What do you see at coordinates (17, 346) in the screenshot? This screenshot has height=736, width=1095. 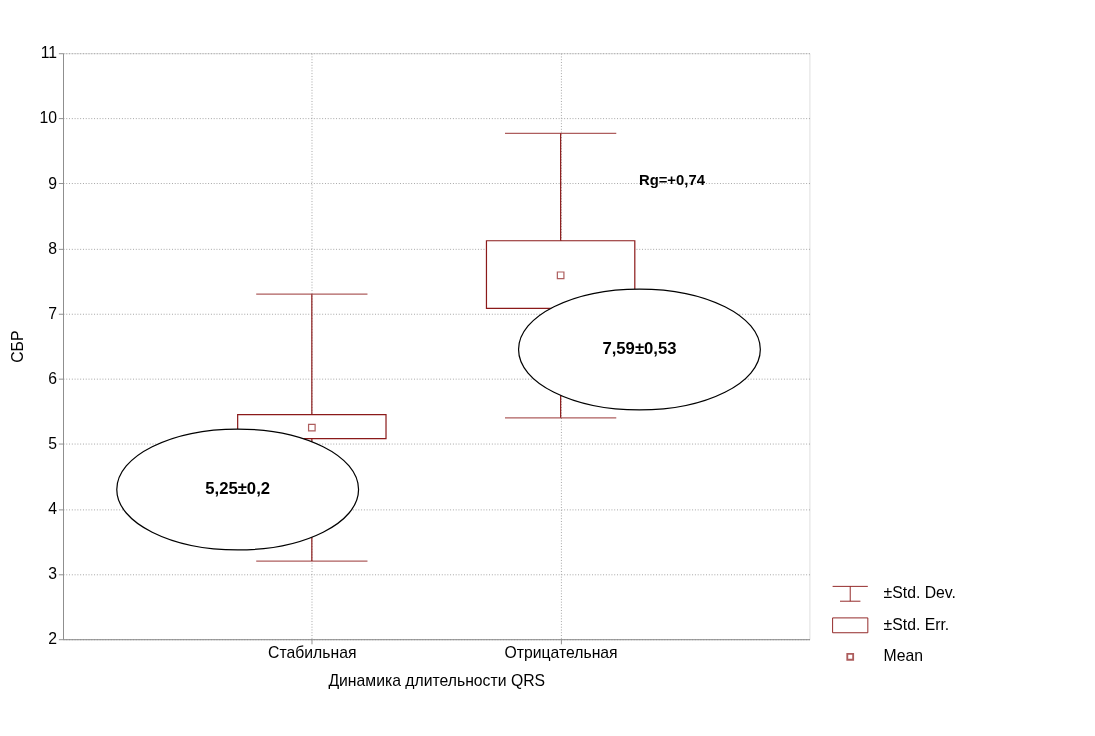 I see `y-axis-title: СБР` at bounding box center [17, 346].